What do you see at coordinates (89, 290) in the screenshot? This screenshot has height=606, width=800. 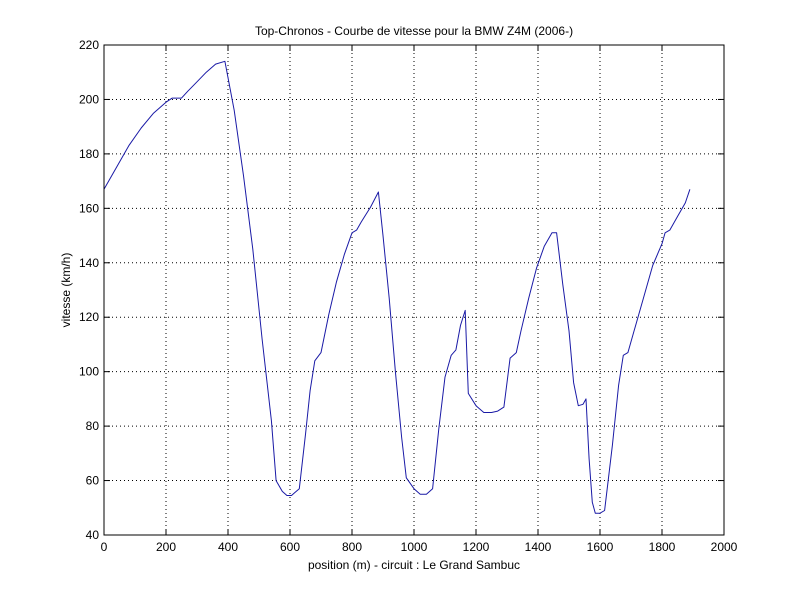 I see `y-tick-labels: 40 60 80 100 120 140 160 180 200 220` at bounding box center [89, 290].